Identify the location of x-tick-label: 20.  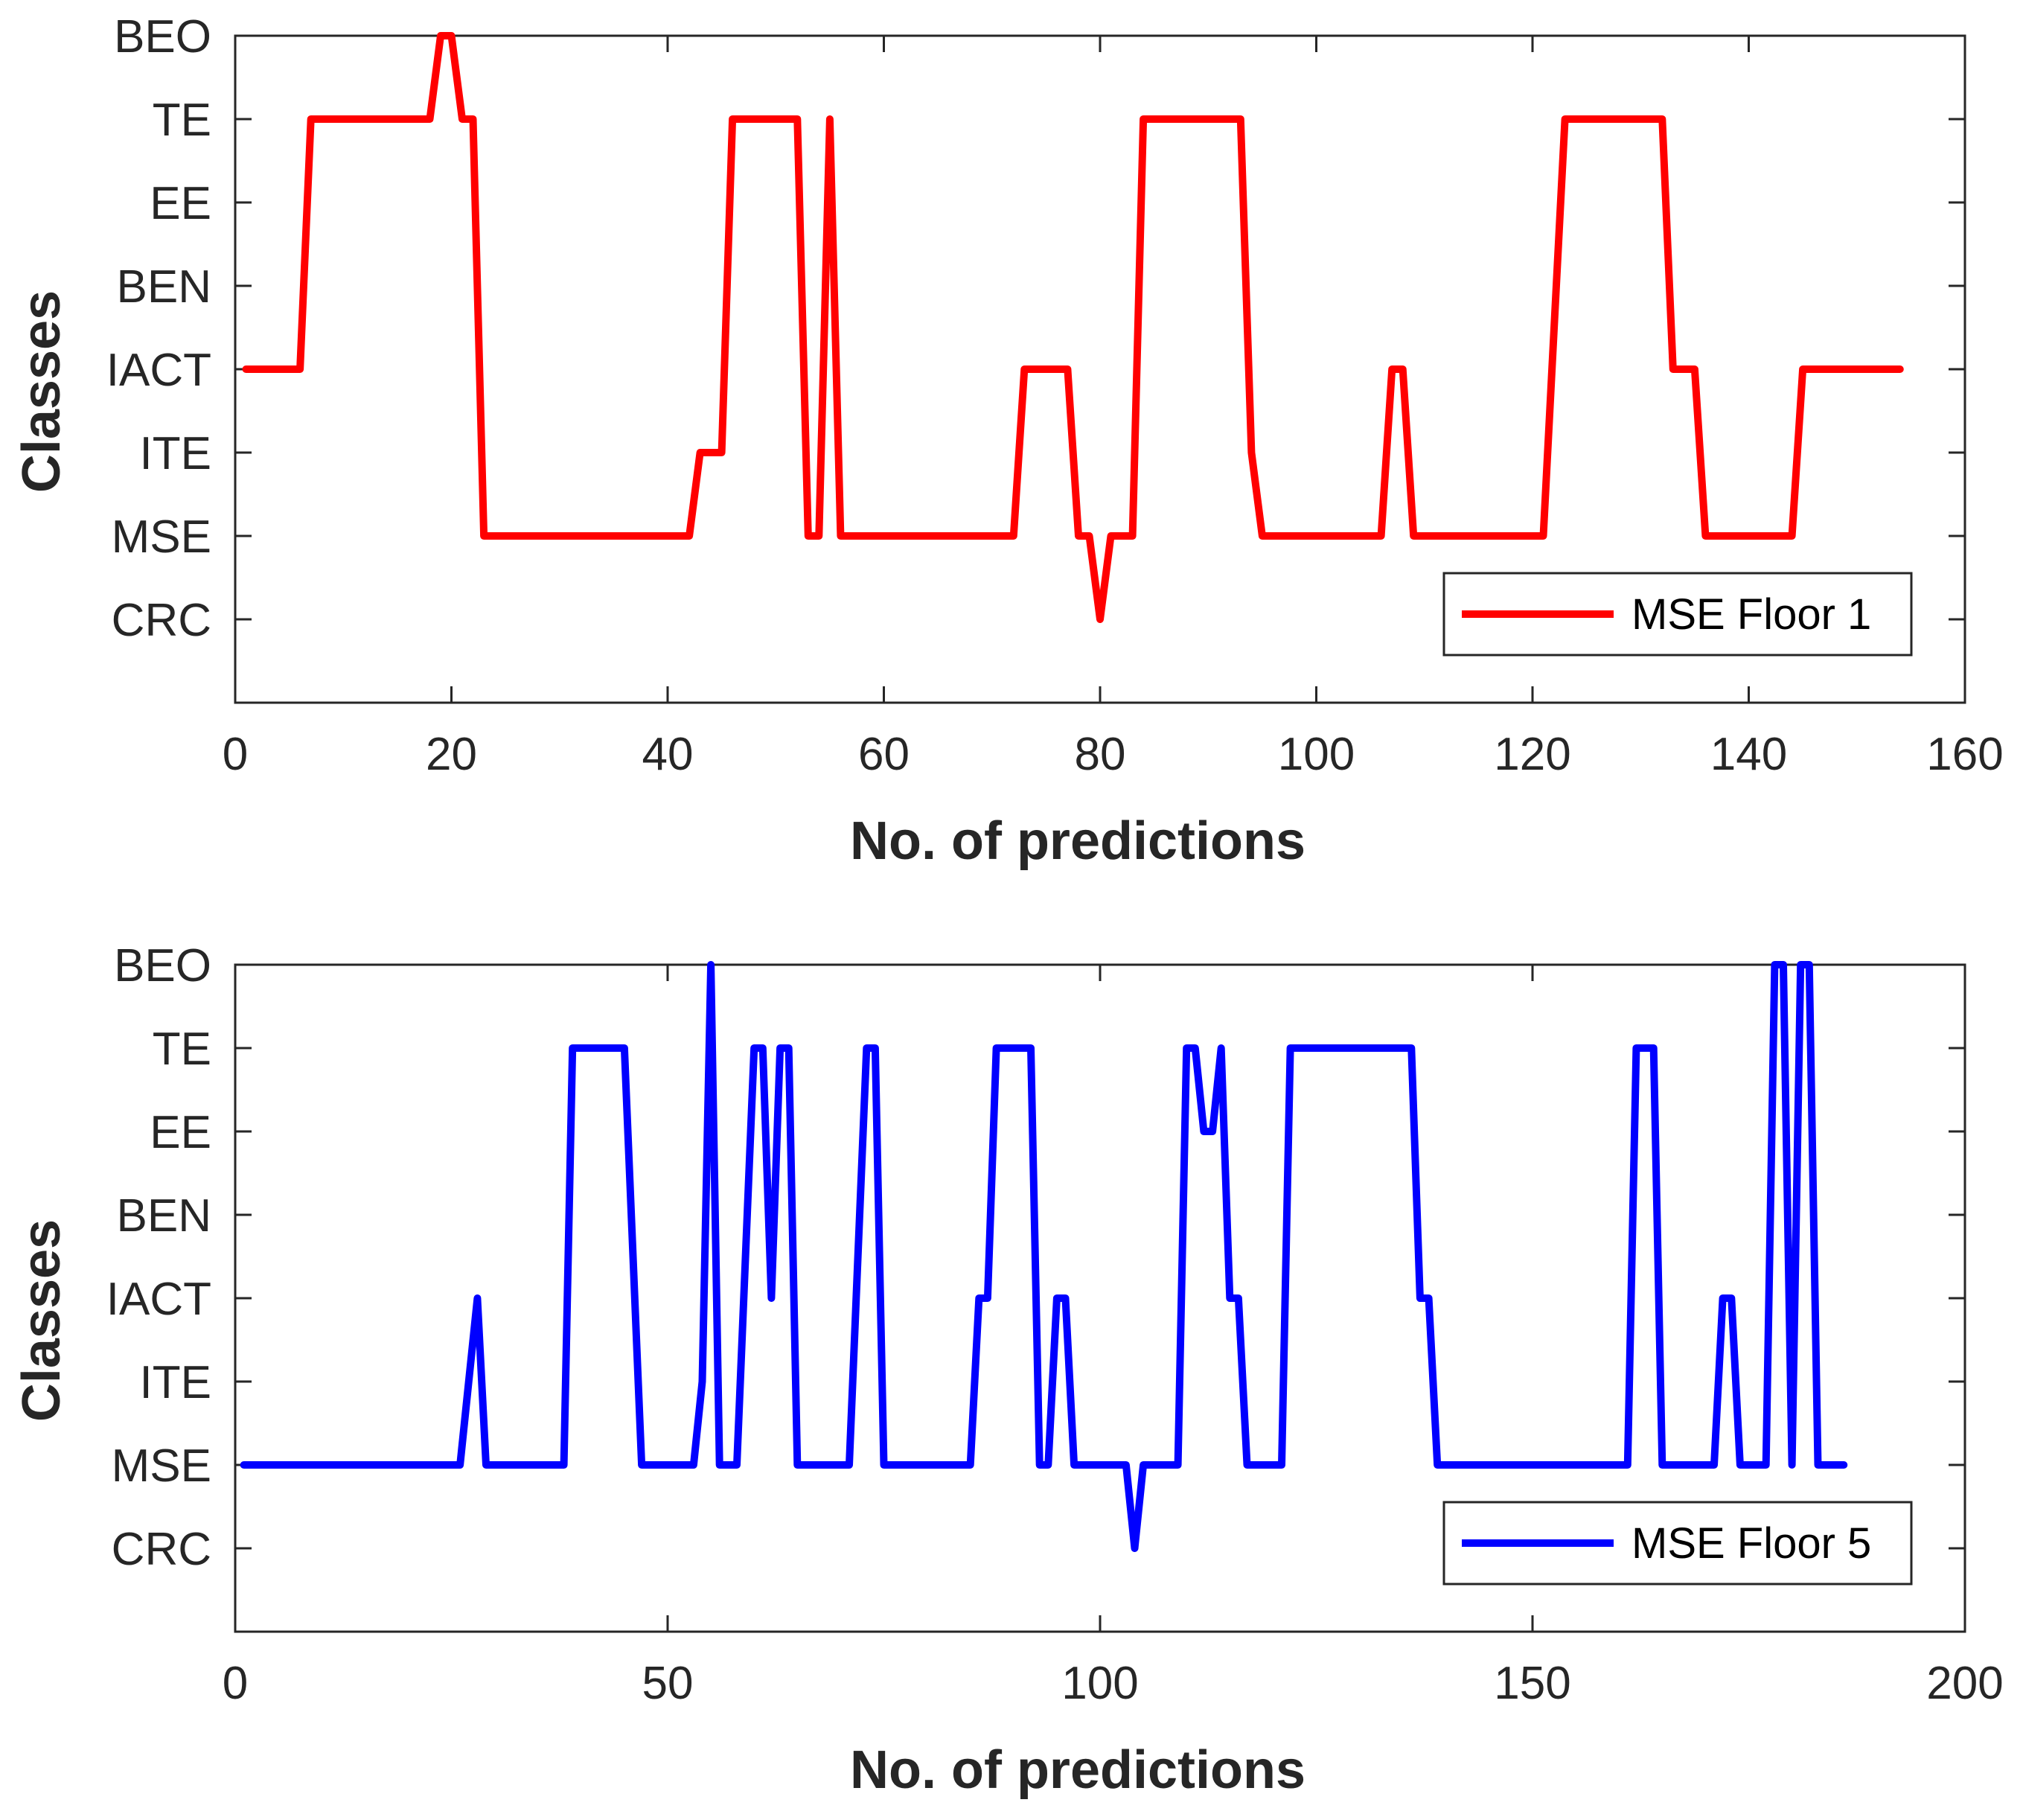
(451, 754).